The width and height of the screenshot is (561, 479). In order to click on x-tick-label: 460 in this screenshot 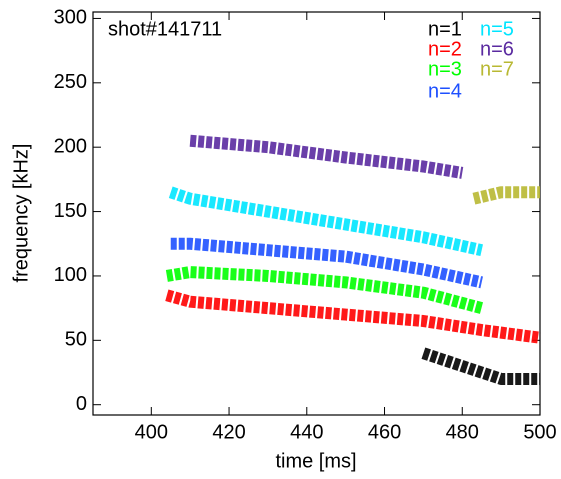, I will do `click(384, 432)`.